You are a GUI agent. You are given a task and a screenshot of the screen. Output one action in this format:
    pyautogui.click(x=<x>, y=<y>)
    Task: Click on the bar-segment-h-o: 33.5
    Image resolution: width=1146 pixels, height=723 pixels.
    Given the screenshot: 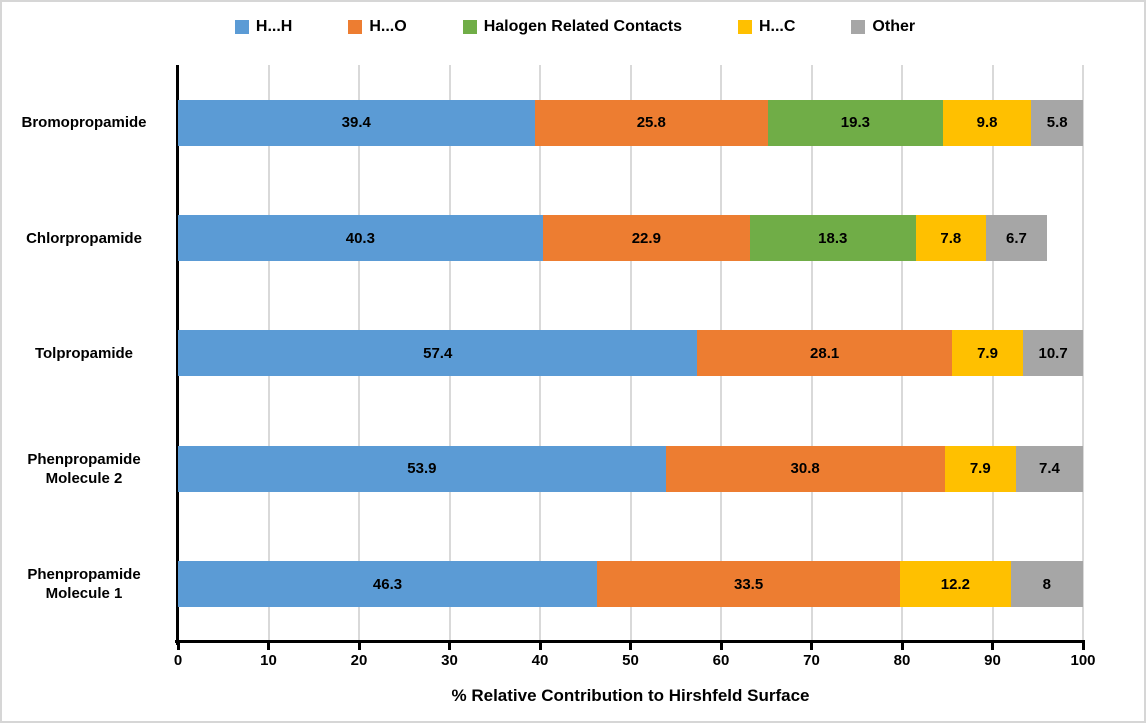 What is the action you would take?
    pyautogui.click(x=749, y=584)
    